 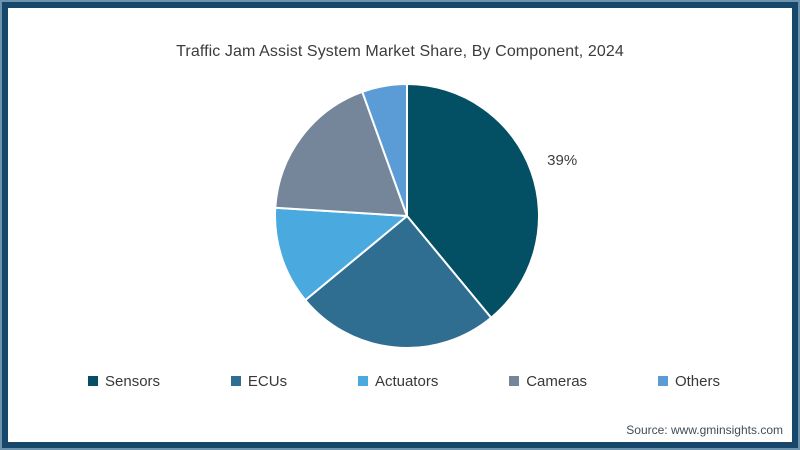 I want to click on legend-item-cameras: Cameras, so click(x=548, y=381).